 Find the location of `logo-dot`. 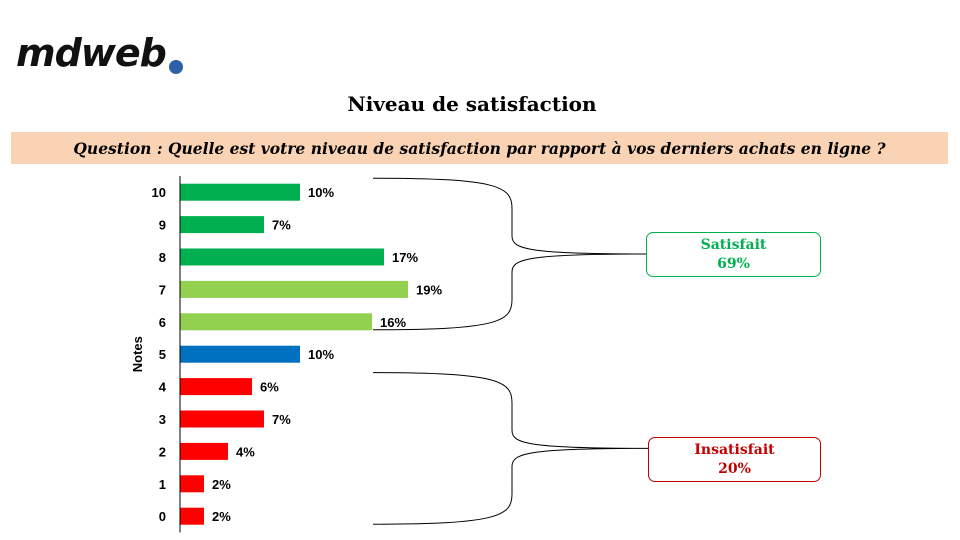

logo-dot is located at coordinates (176, 67).